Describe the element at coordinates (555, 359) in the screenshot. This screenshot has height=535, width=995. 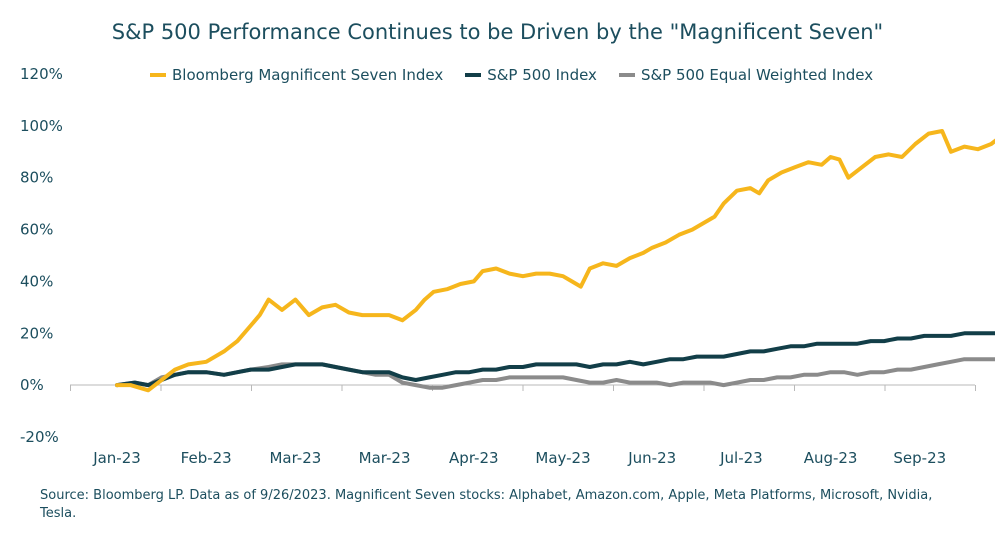
I see `series-line-sp500` at that location.